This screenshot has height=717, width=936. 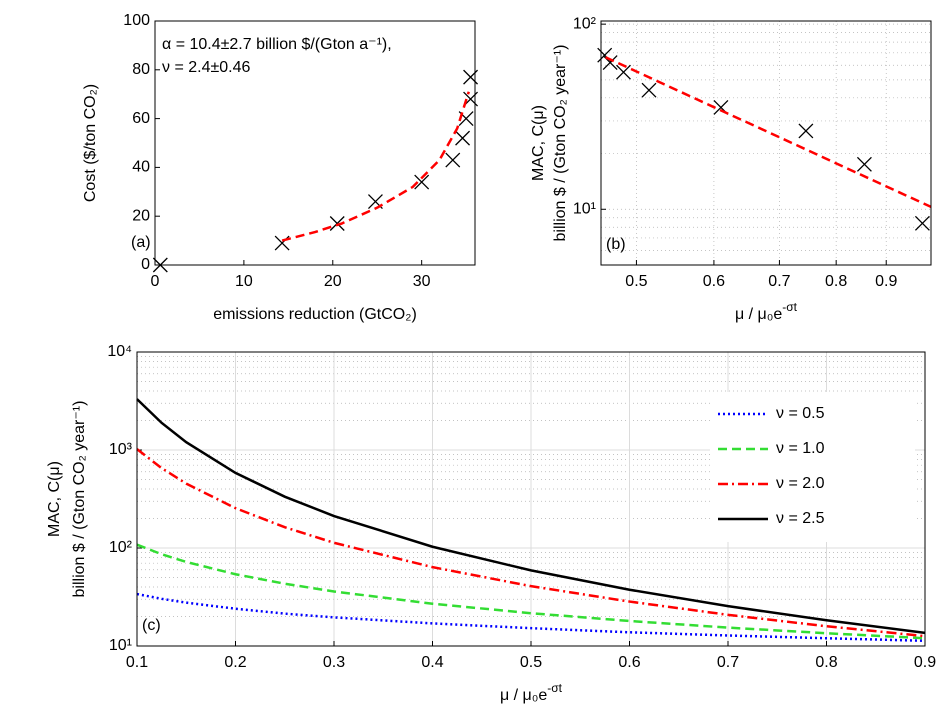 What do you see at coordinates (235, 662) in the screenshot?
I see `x-tick-label: 0.2` at bounding box center [235, 662].